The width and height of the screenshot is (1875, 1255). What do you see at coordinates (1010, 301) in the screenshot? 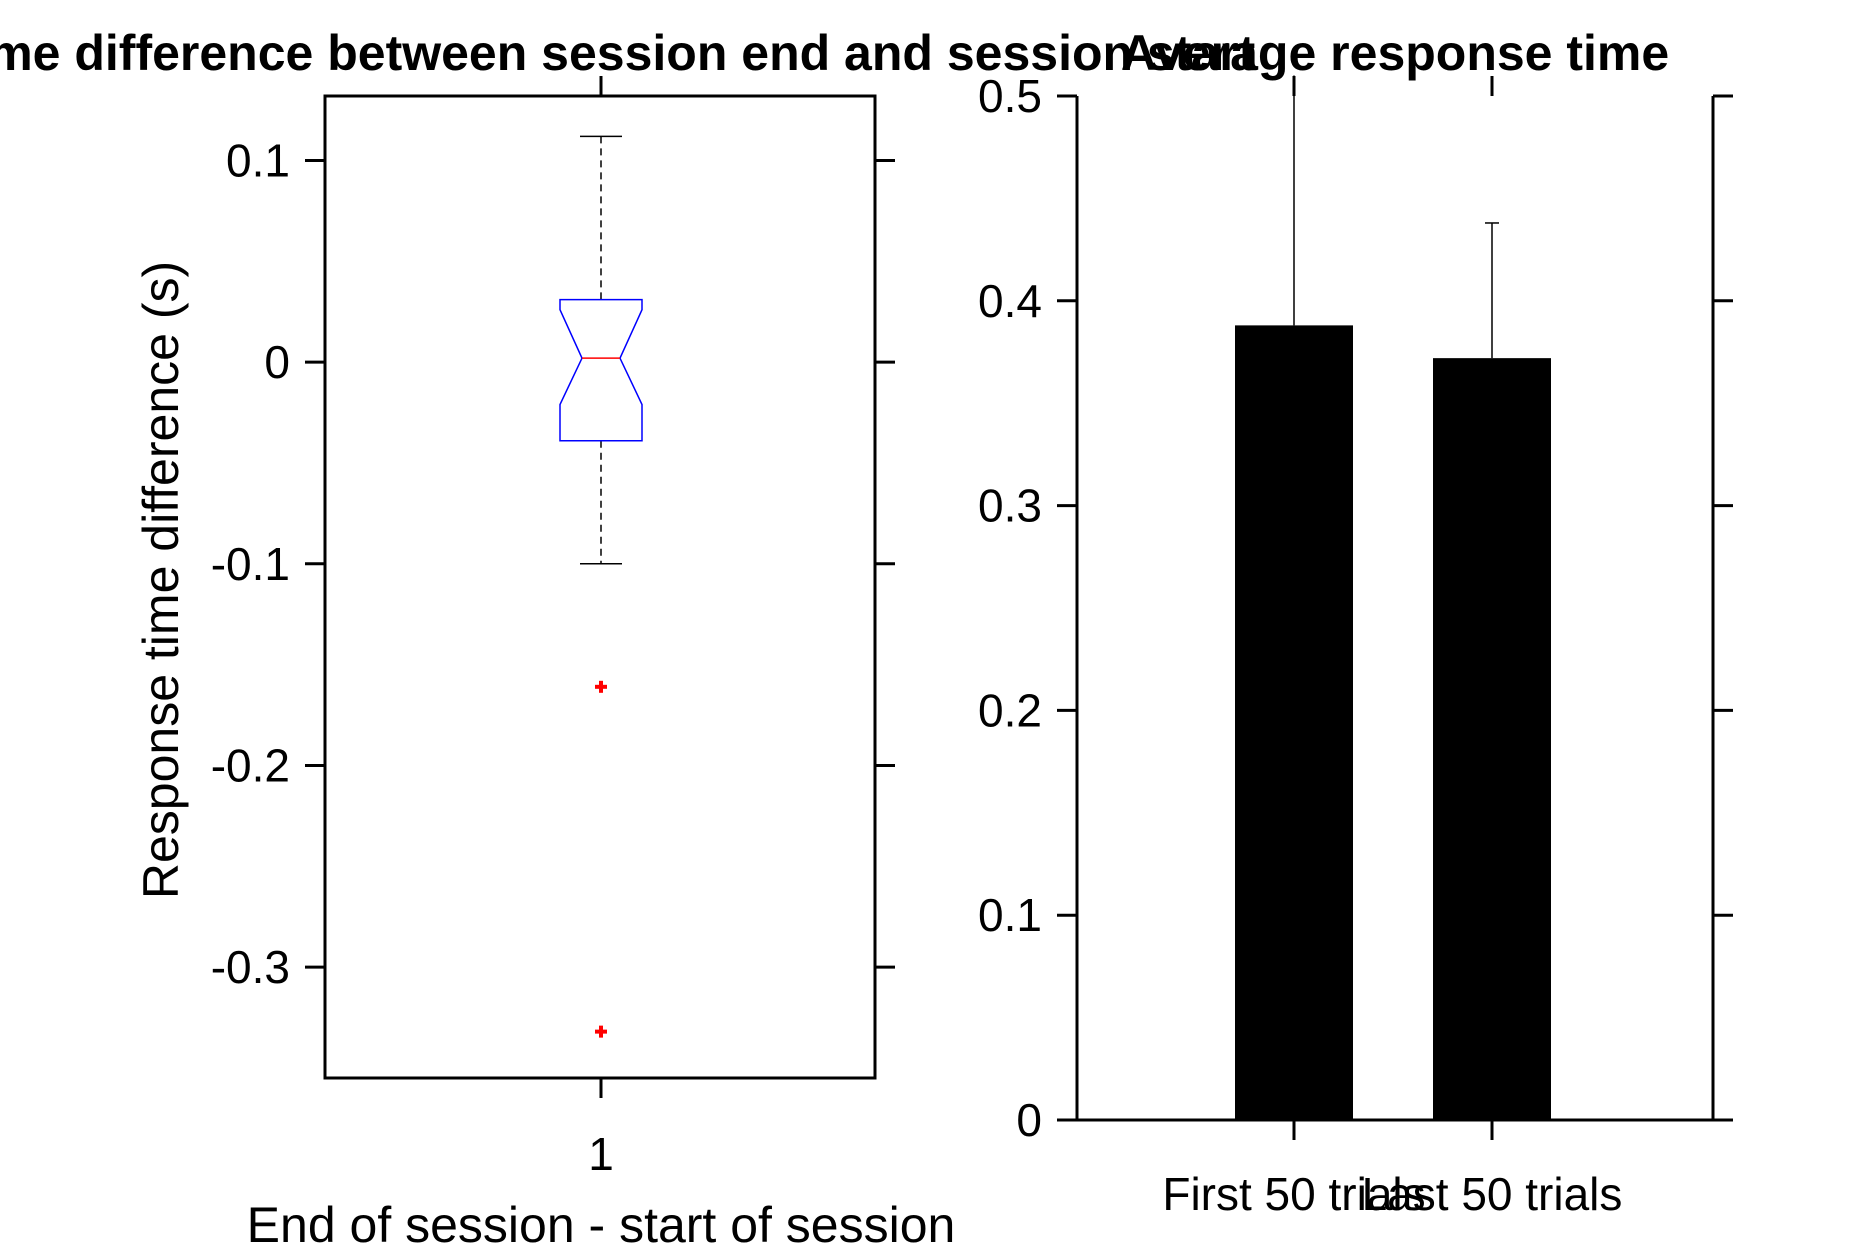
I see `bar-ytick-label: 0.4` at bounding box center [1010, 301].